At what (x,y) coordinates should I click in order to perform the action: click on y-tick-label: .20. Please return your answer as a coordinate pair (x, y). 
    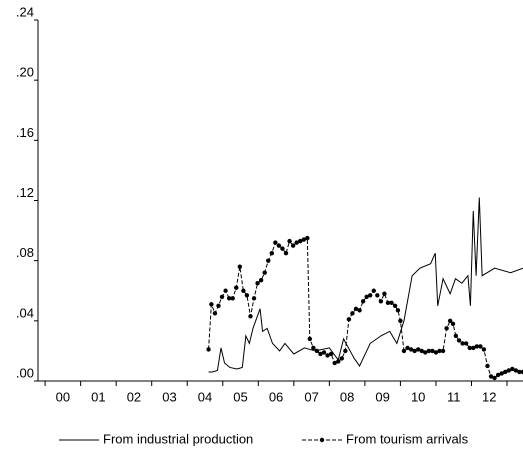
    Looking at the image, I should click on (25, 72).